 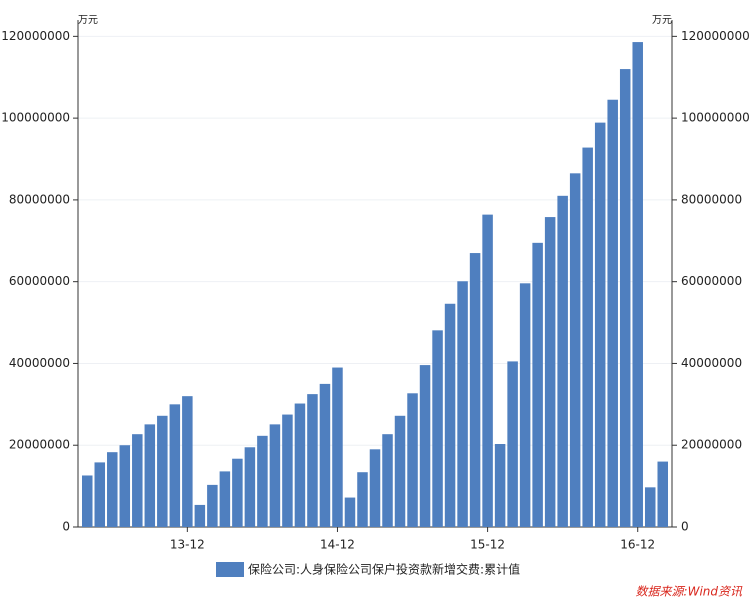 I want to click on source-note: 数据来源:Wind资讯, so click(x=689, y=592).